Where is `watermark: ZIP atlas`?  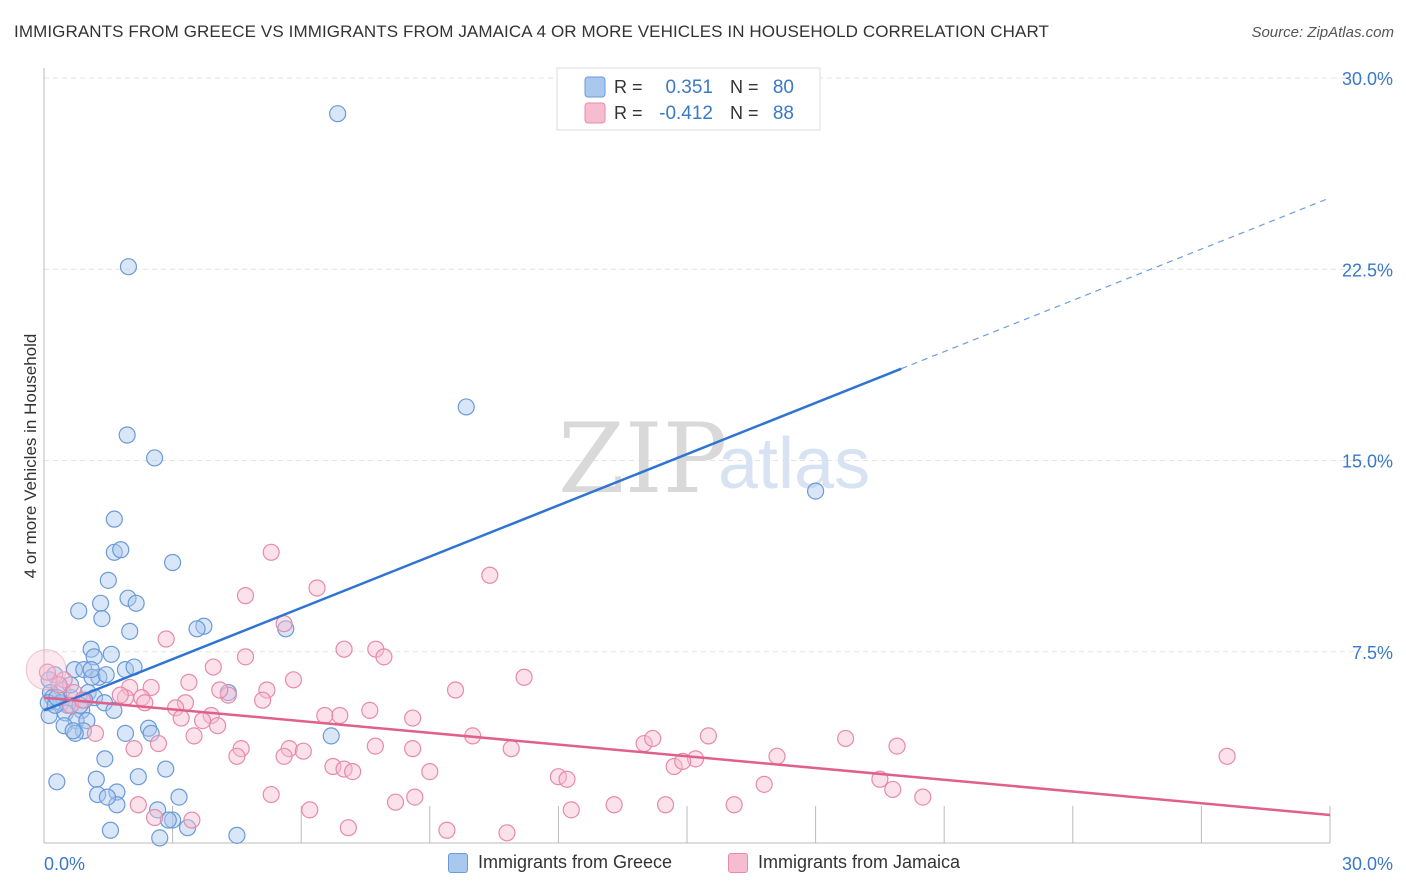
watermark: ZIP atlas is located at coordinates (714, 459).